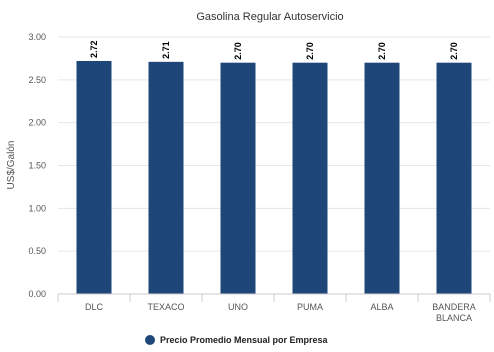 The image size is (494, 352). Describe the element at coordinates (37, 166) in the screenshot. I see `y-tick-label: 1.50` at that location.